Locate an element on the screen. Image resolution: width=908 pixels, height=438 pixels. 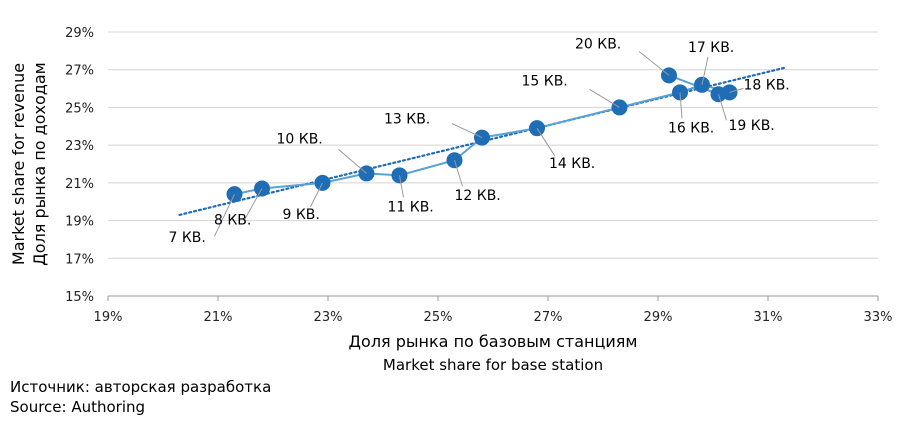
data-label: 20 КВ. is located at coordinates (598, 44).